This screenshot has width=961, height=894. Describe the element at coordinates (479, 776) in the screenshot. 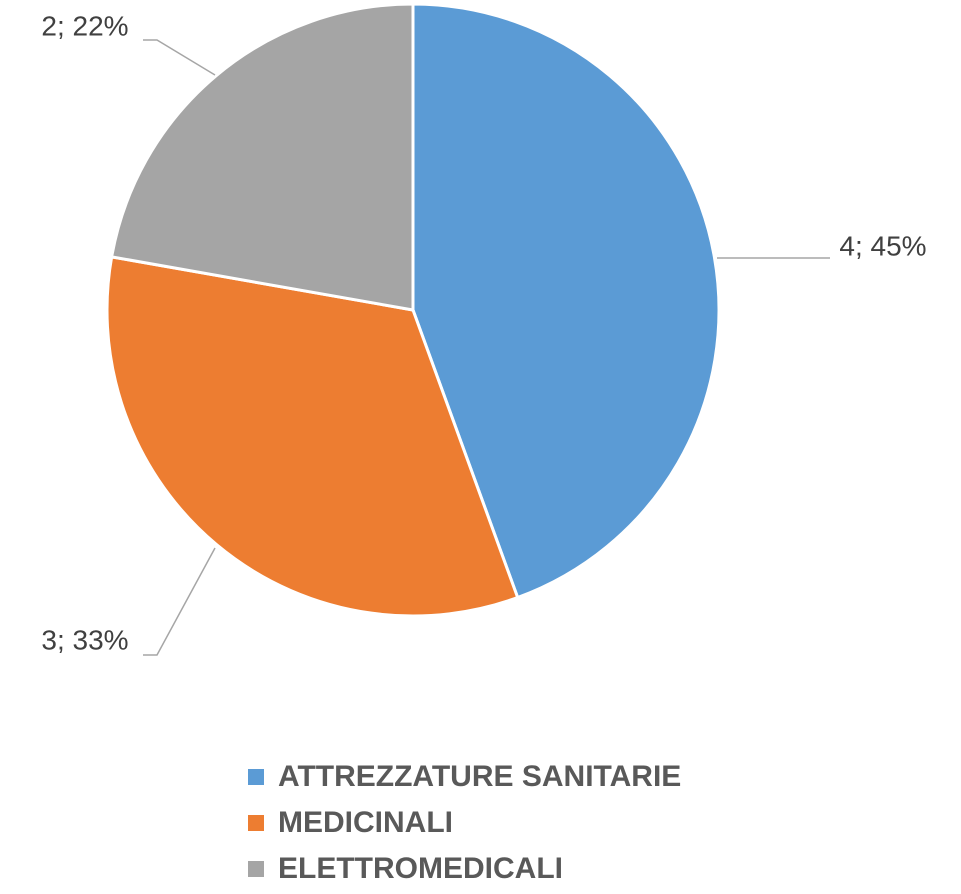

I see `legend-label: ATTREZZATURE SANITARIE` at that location.